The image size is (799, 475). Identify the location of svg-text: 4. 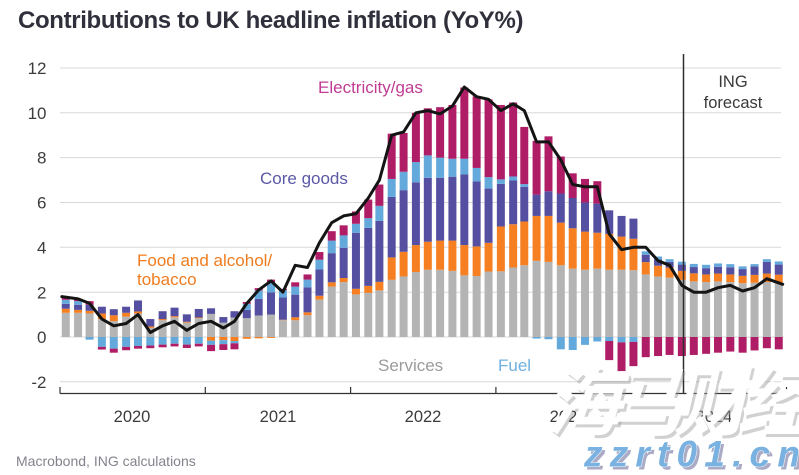
(41, 247).